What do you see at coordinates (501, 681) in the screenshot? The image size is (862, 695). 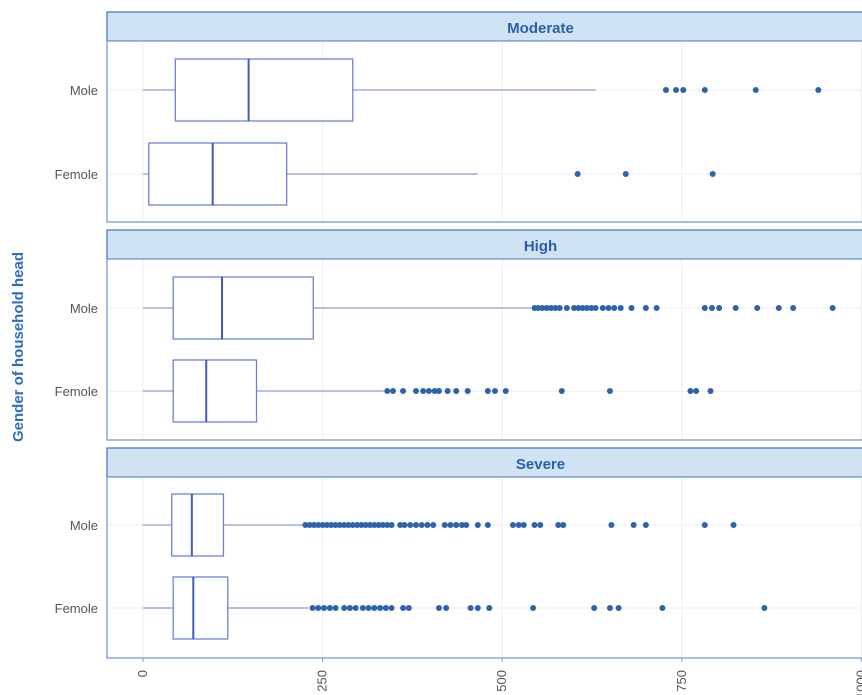 I see `x-tick-label: 500` at bounding box center [501, 681].